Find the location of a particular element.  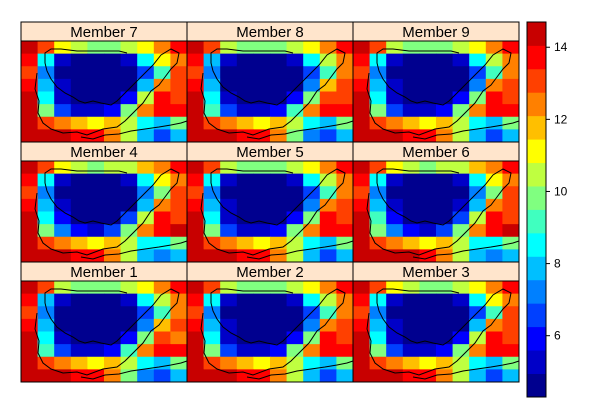

colorbar-tick-label: 6 is located at coordinates (557, 336).